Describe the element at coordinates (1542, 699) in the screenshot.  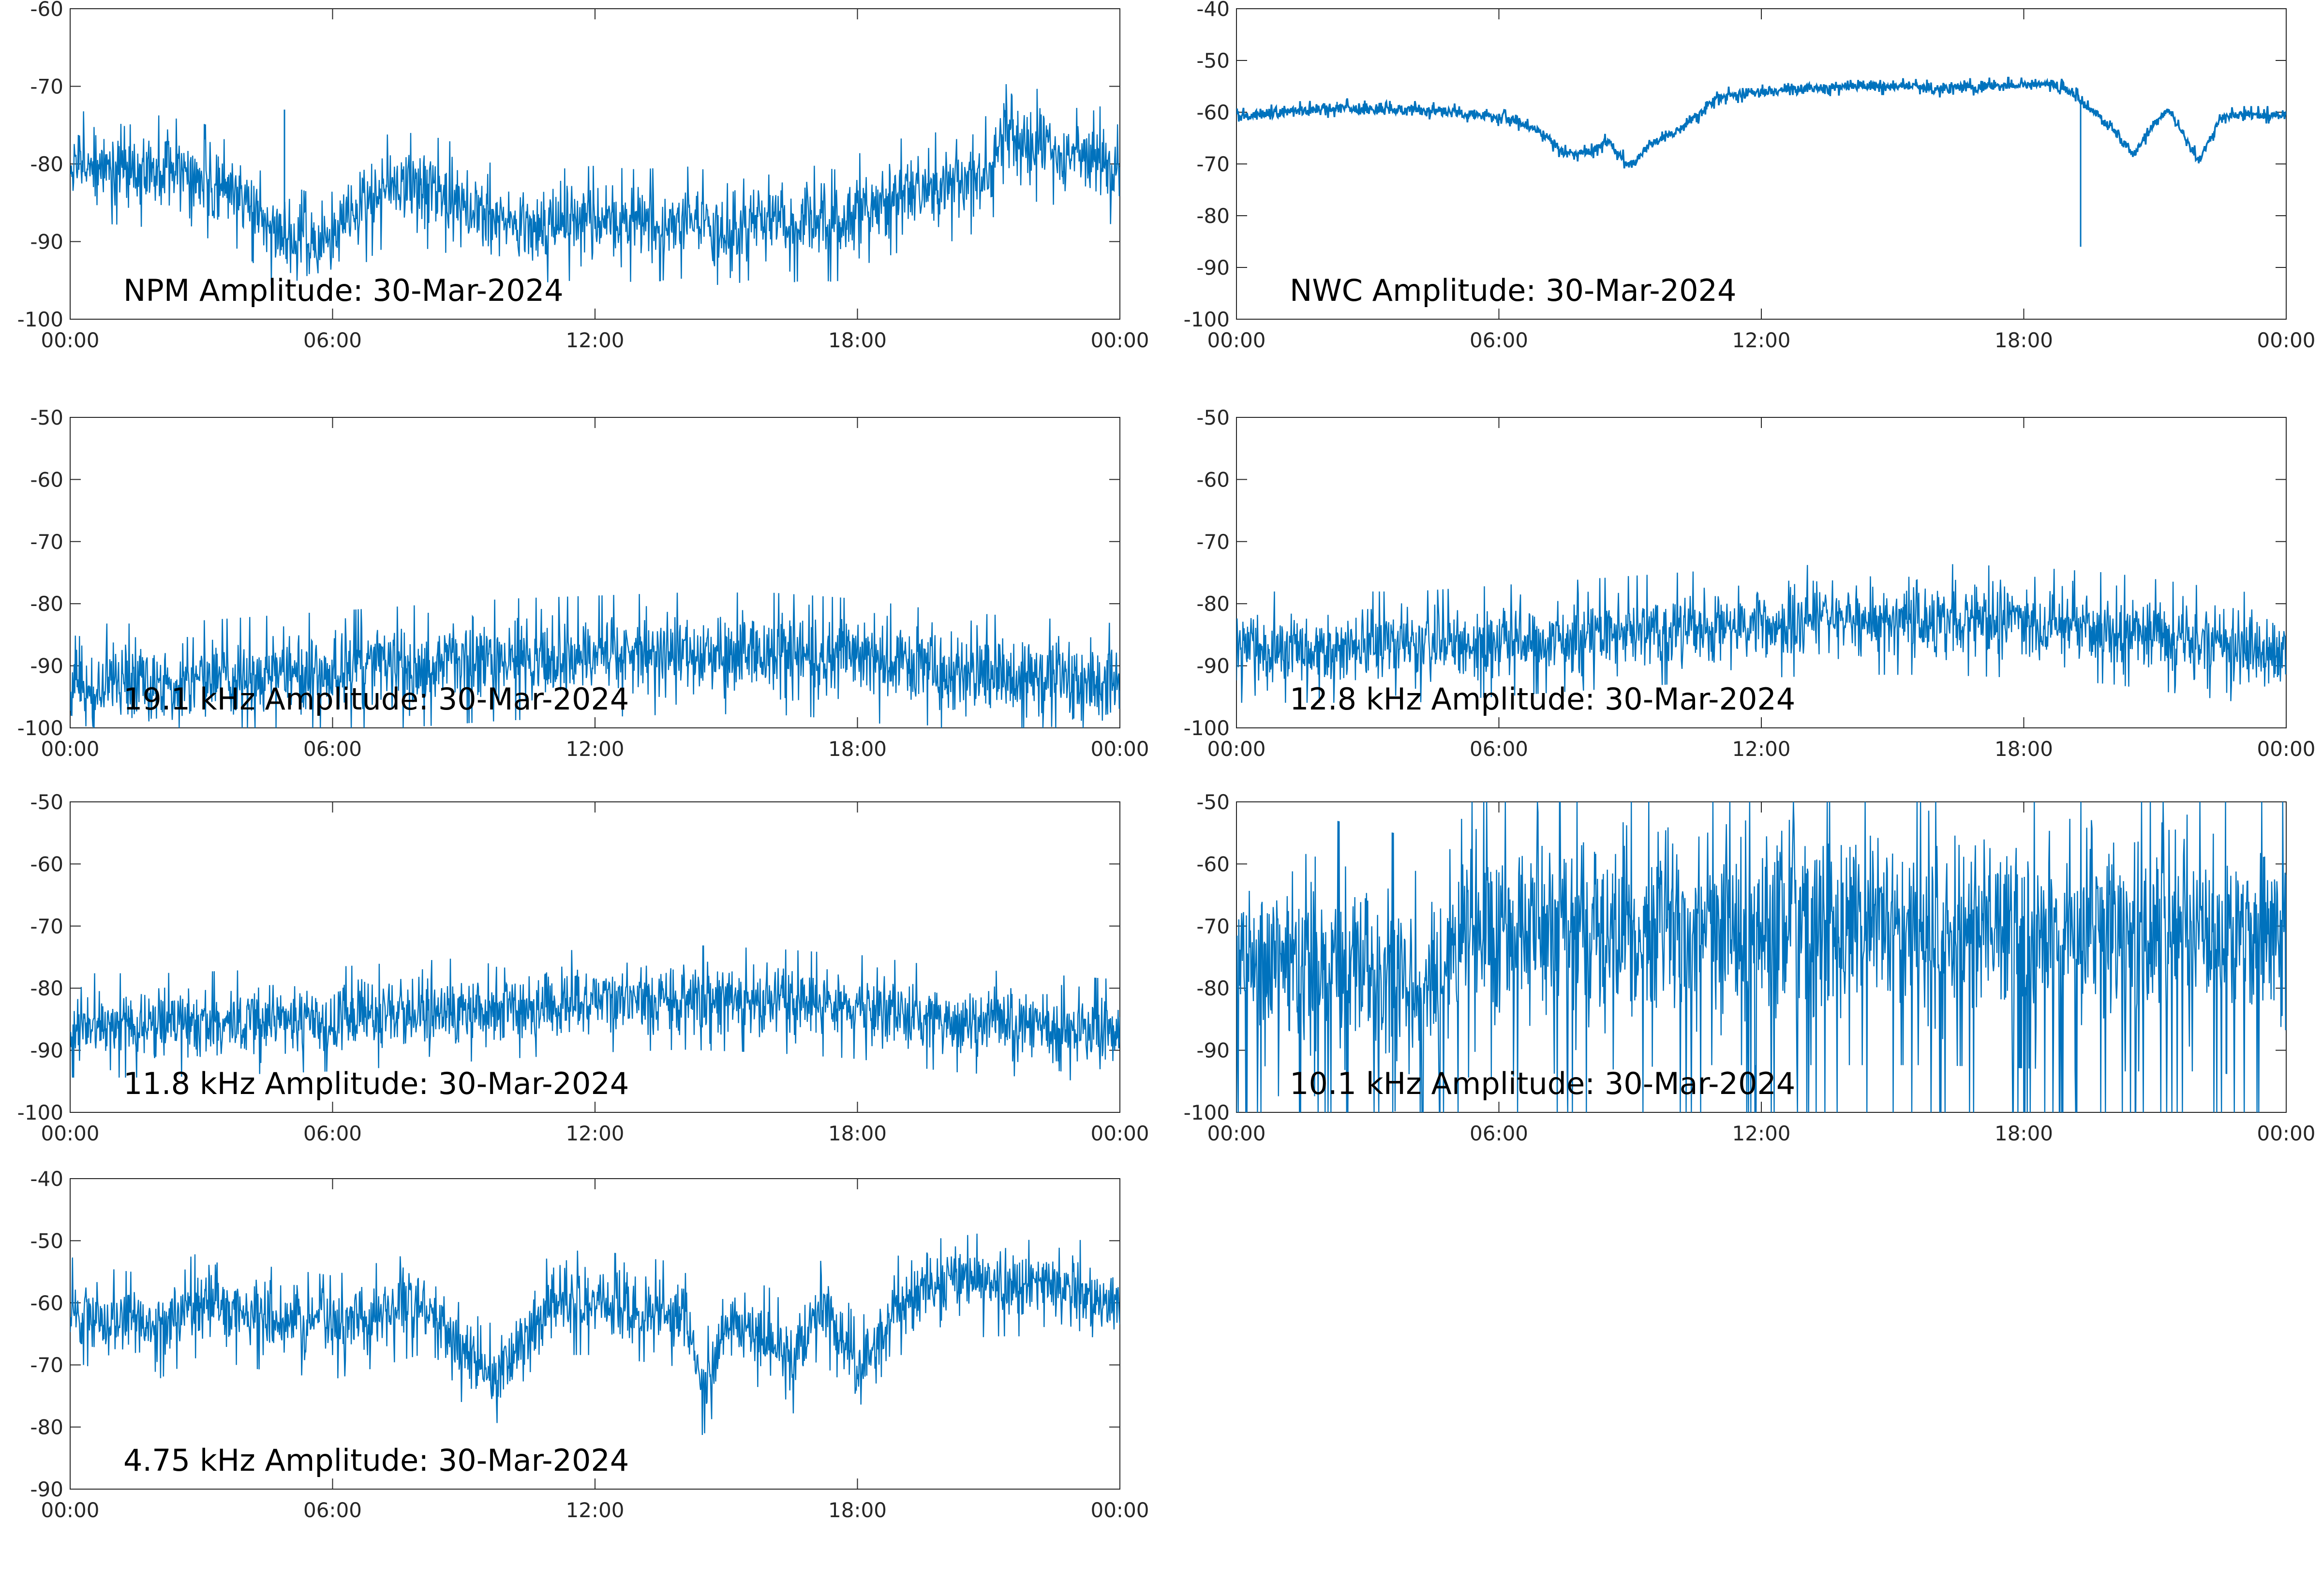
I see `panel-title: 12.8 kHz Amplitude: 30-Mar-2024` at that location.